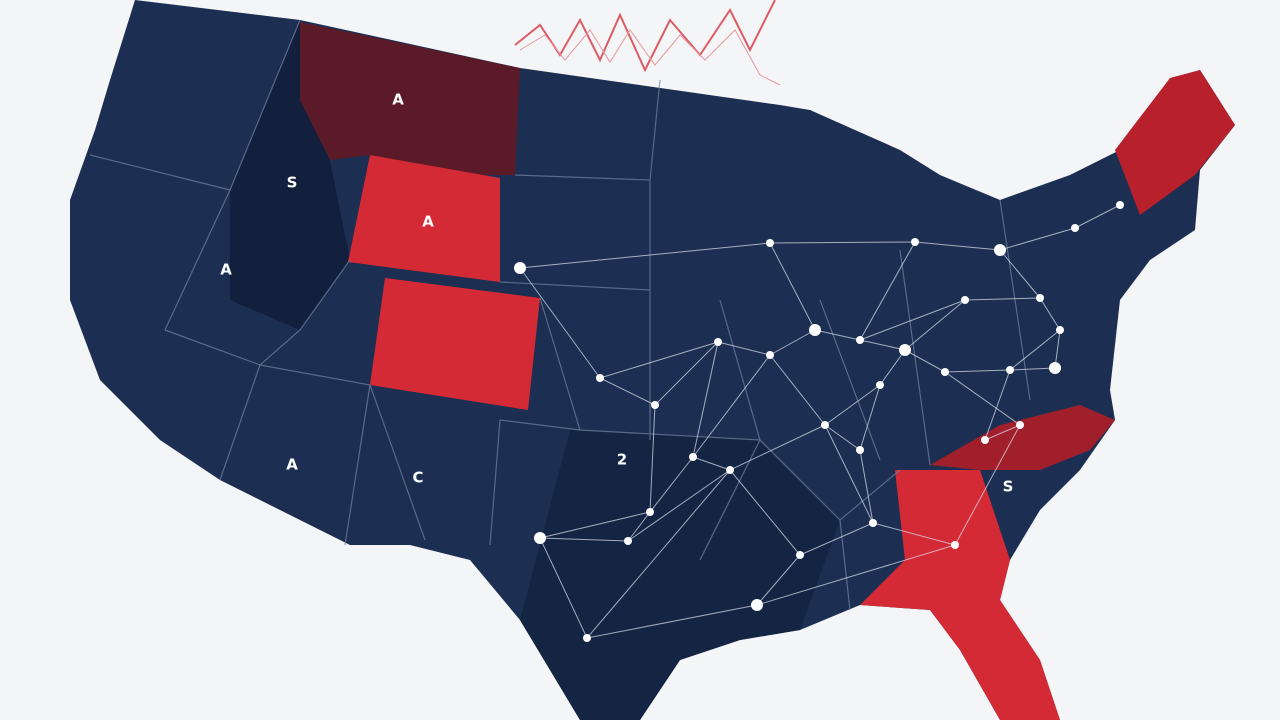 The width and height of the screenshot is (1280, 720). Describe the element at coordinates (455, 344) in the screenshot. I see `state-colorado` at that location.